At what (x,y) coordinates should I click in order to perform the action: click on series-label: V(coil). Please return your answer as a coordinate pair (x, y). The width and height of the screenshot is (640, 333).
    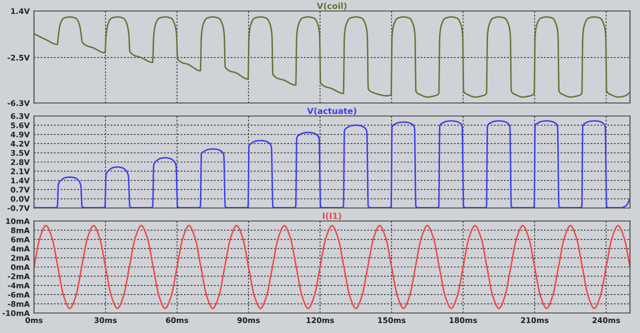
    Looking at the image, I should click on (331, 6).